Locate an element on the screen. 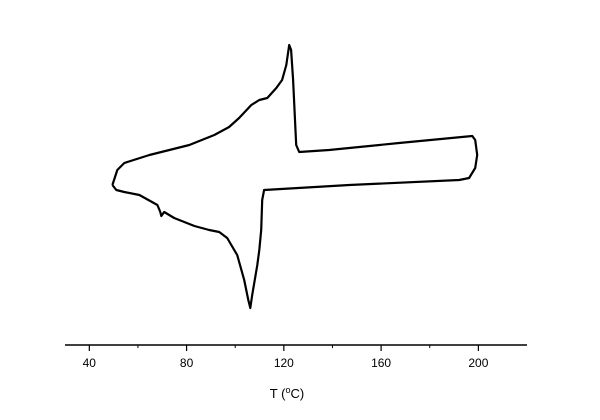 Image resolution: width=600 pixels, height=420 pixels. x-tick-label: 80 is located at coordinates (187, 363).